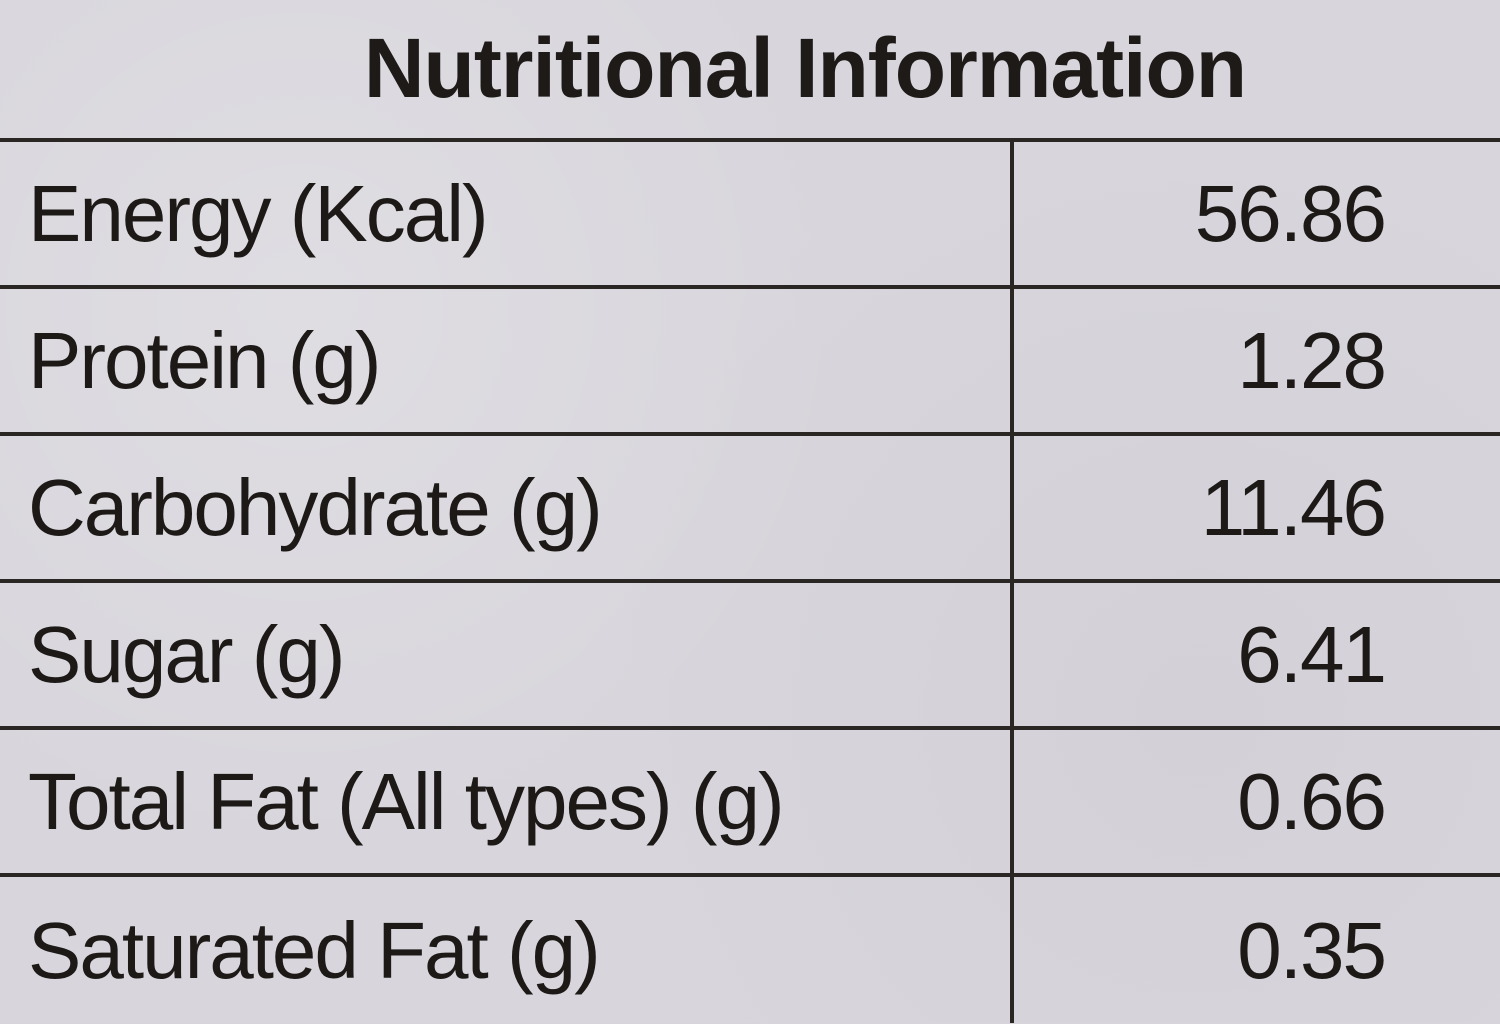 The height and width of the screenshot is (1024, 1500). I want to click on table-row: Sugar (g) 6.41, so click(750, 656).